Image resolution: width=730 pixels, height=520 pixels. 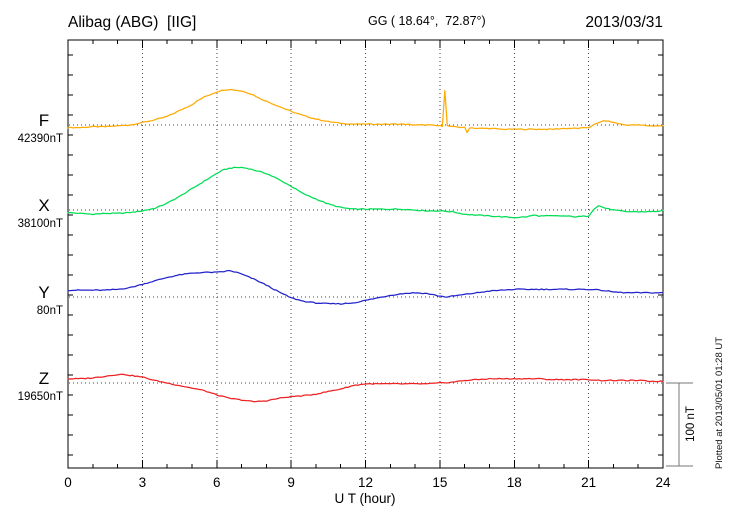 I want to click on trace-Z, so click(x=365, y=388).